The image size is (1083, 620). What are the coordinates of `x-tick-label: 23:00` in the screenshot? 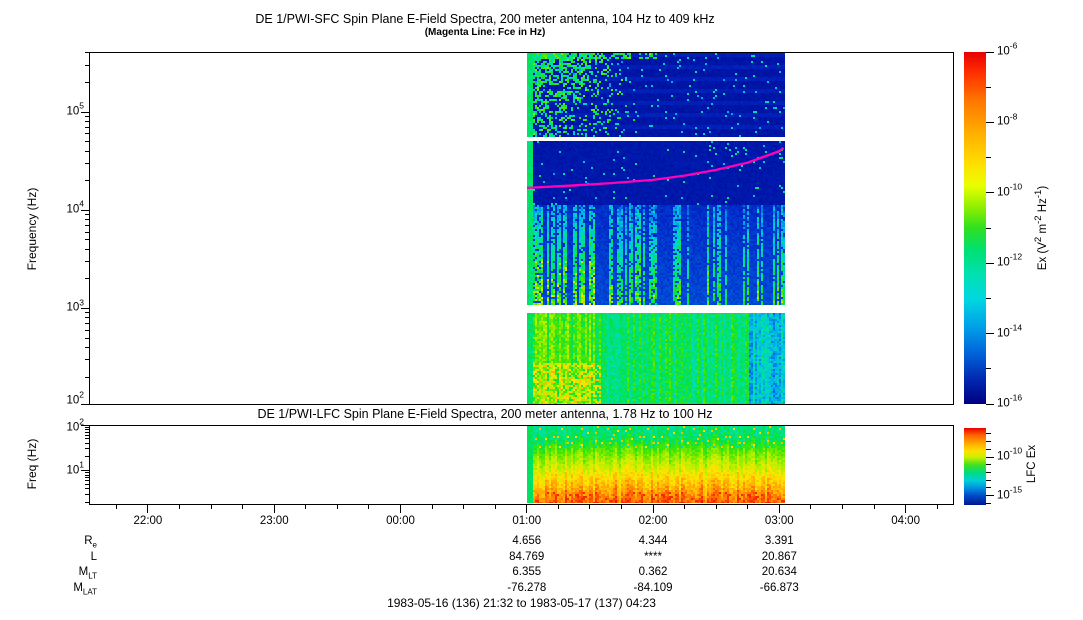 It's located at (274, 521).